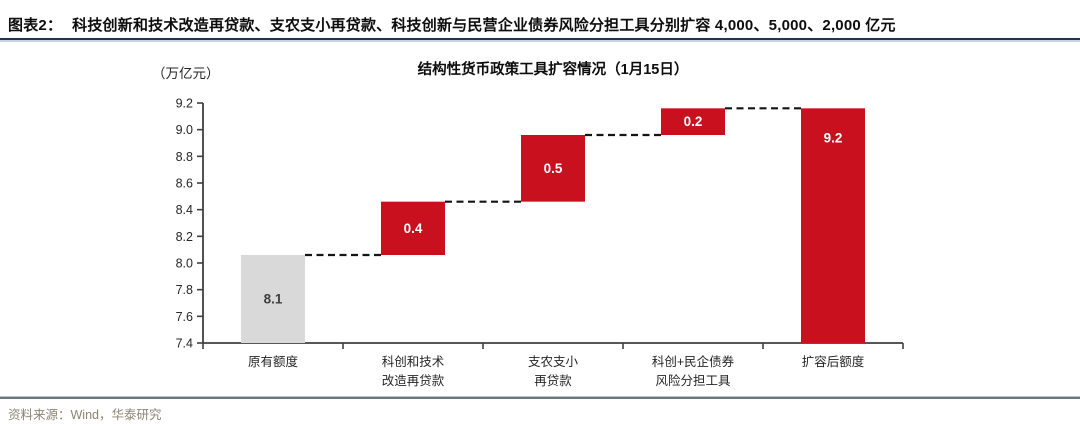 The height and width of the screenshot is (424, 1080). What do you see at coordinates (693, 380) in the screenshot?
I see `x-category-label: 风险分担工具` at bounding box center [693, 380].